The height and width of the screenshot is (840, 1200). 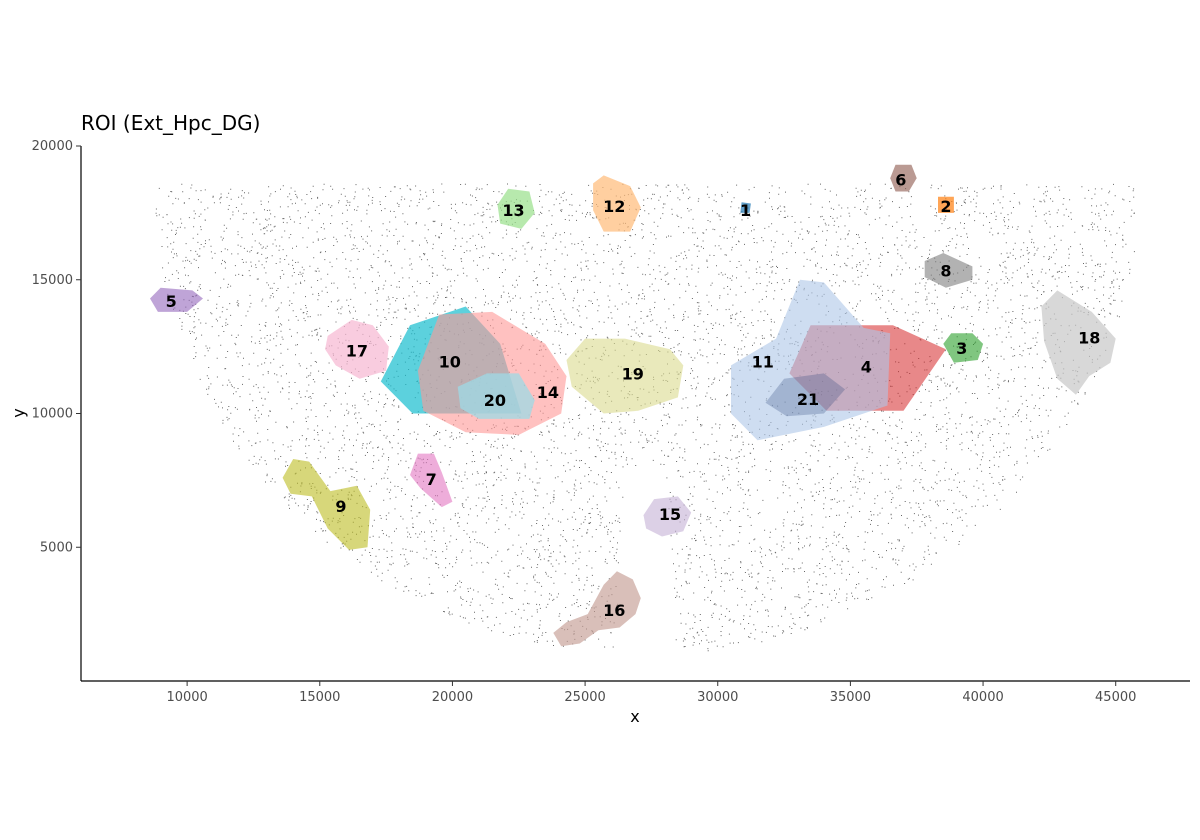 What do you see at coordinates (614, 610) in the screenshot?
I see `roi-label-16: 16` at bounding box center [614, 610].